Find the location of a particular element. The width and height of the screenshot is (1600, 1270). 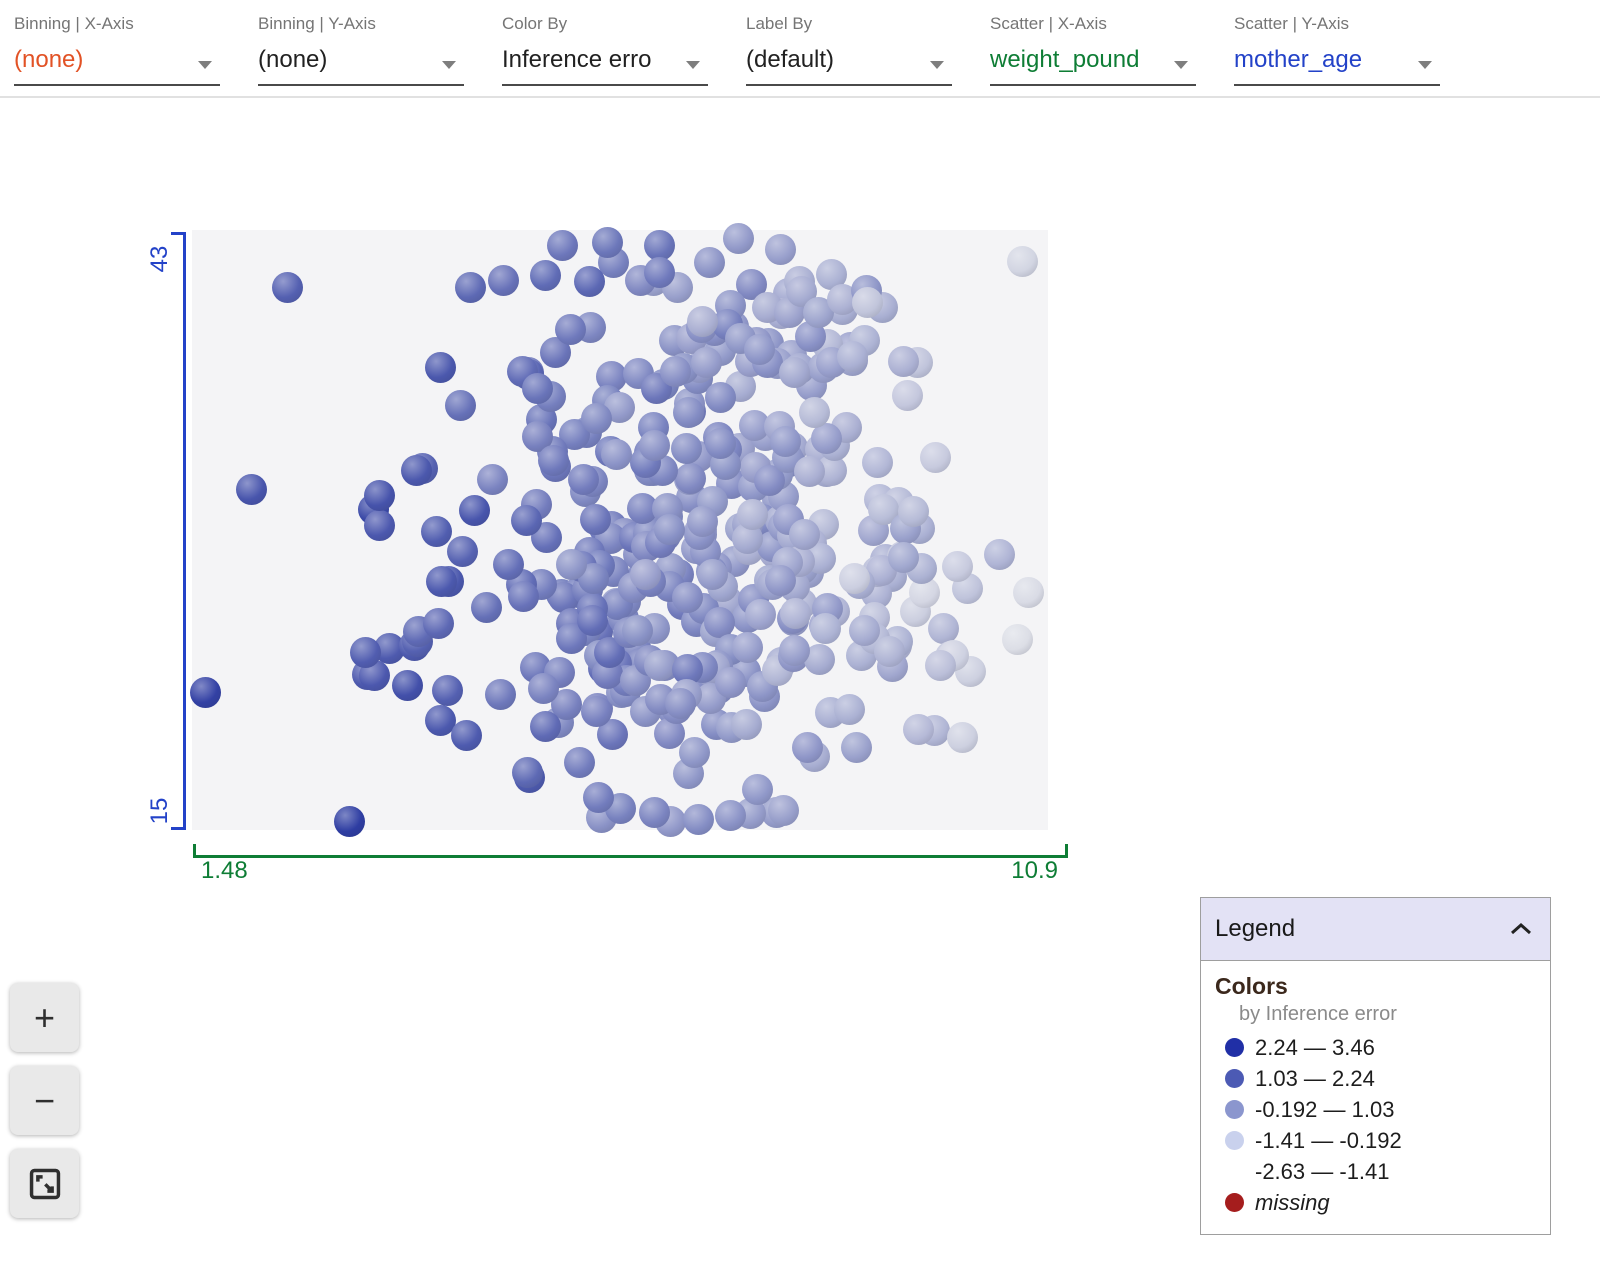

zoom-in-button: + is located at coordinates (44, 1017).